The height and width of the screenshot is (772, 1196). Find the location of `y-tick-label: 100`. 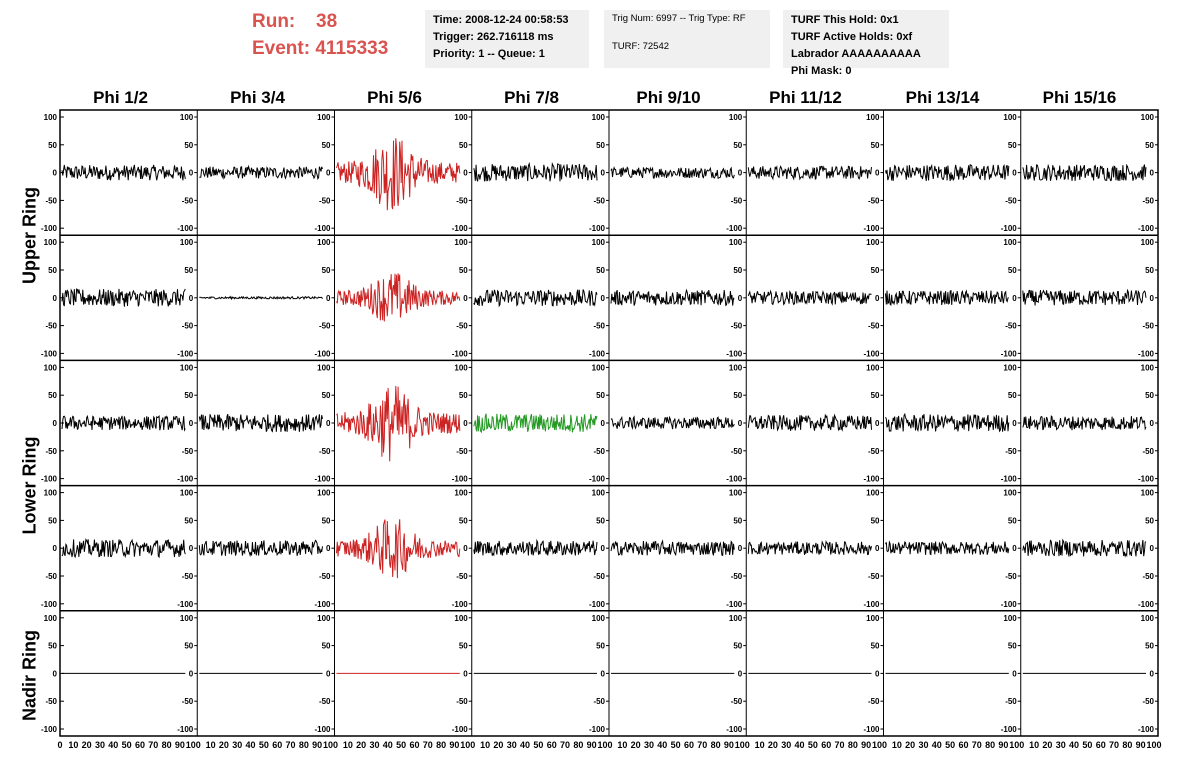

y-tick-label: 100 is located at coordinates (51, 618).